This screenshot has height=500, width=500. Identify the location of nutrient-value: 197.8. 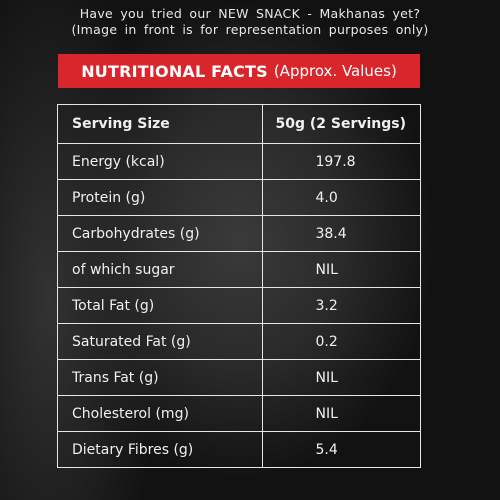
(341, 161).